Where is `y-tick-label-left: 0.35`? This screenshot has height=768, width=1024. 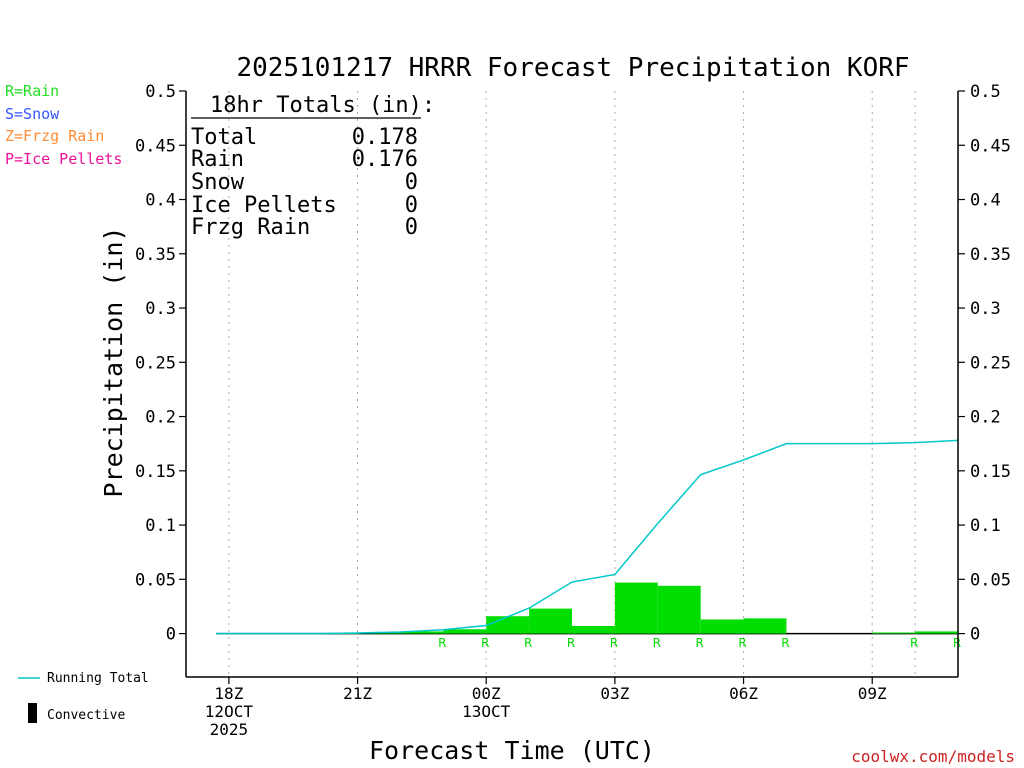 y-tick-label-left: 0.35 is located at coordinates (155, 255).